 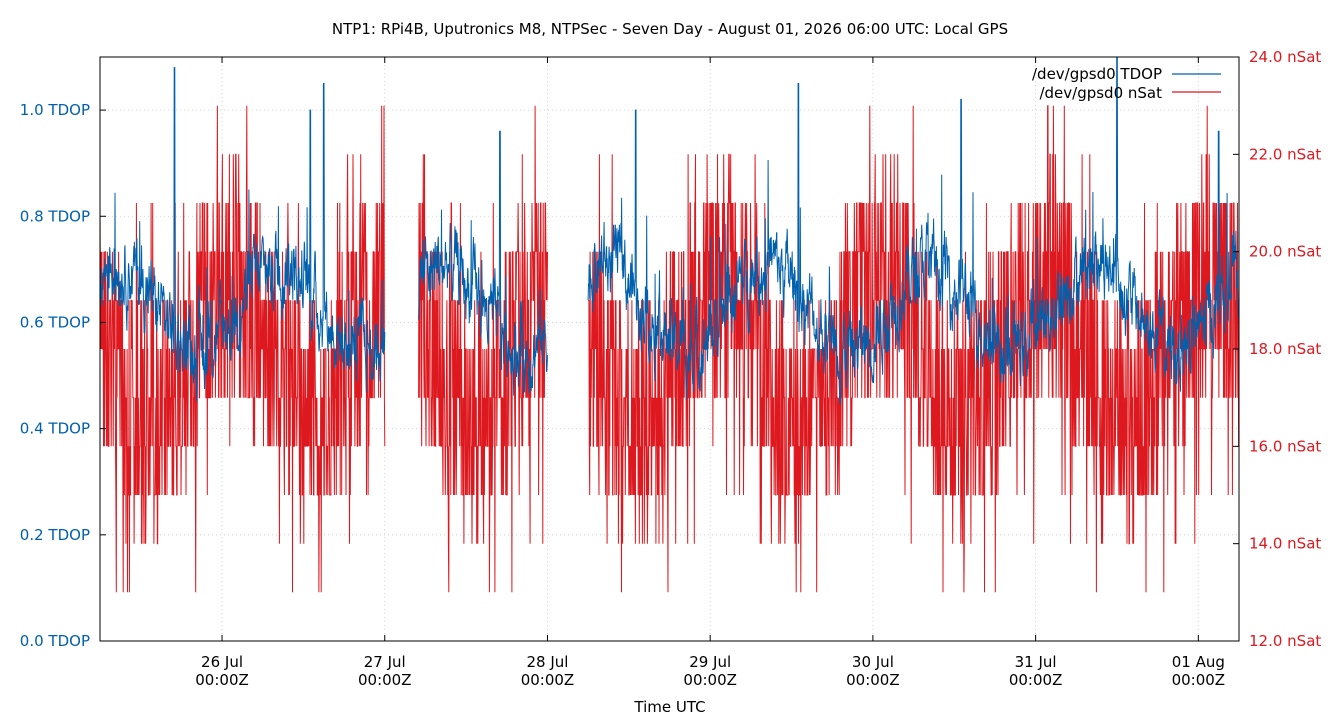 I want to click on x-tick-label-date: 31 Jul, so click(x=1036, y=662).